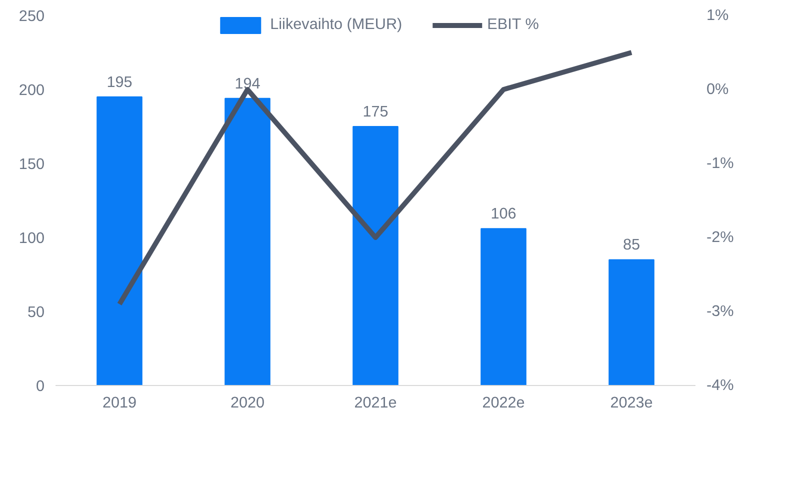 The width and height of the screenshot is (793, 485). Describe the element at coordinates (336, 25) in the screenshot. I see `legend-label: Liikevaihto (MEUR)` at that location.